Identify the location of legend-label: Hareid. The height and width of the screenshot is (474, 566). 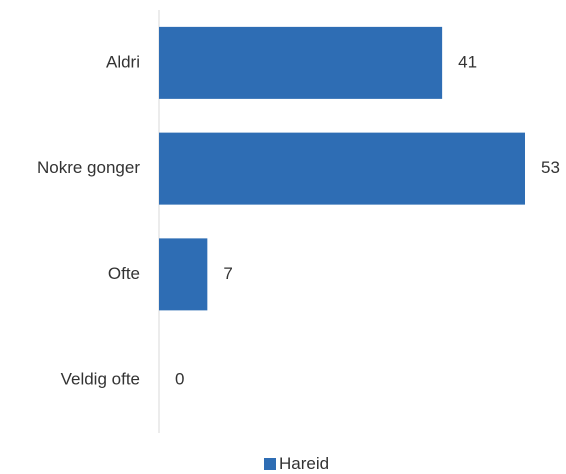
(304, 463).